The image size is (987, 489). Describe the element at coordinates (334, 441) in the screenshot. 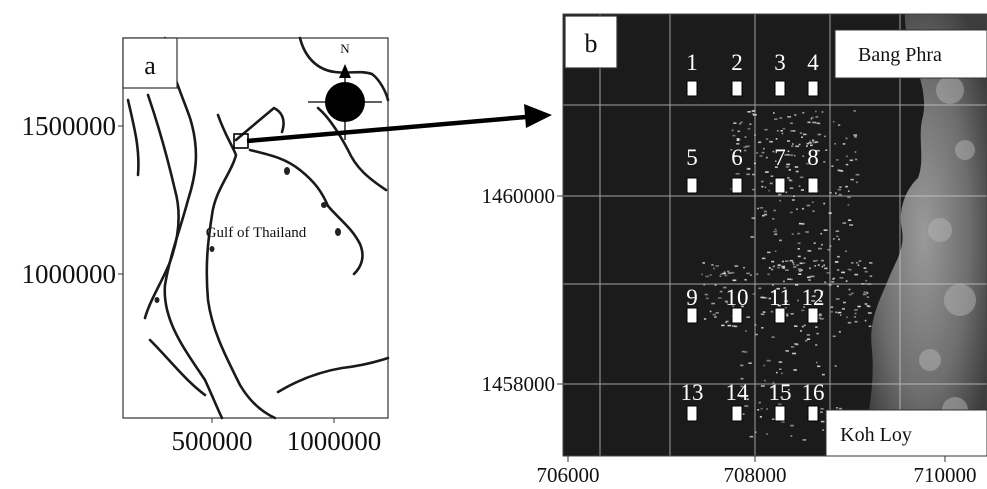

I see `panel-a-x-tick-1000000: 1000000` at that location.